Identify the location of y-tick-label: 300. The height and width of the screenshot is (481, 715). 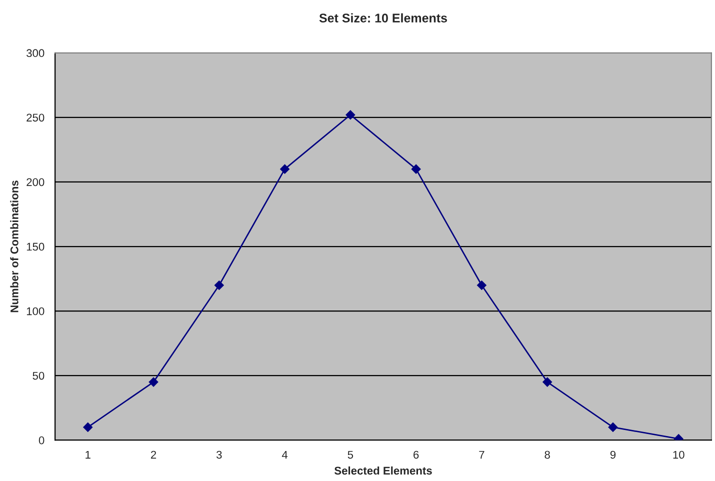
(35, 53).